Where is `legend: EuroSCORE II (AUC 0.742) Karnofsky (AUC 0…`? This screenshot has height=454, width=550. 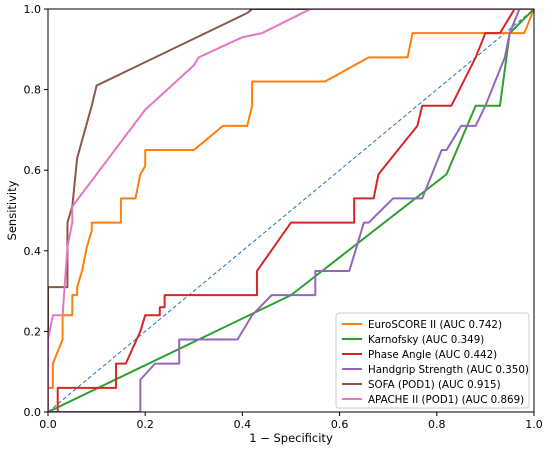 legend: EuroSCORE II (AUC 0.742) Karnofsky (AUC 0… is located at coordinates (432, 360).